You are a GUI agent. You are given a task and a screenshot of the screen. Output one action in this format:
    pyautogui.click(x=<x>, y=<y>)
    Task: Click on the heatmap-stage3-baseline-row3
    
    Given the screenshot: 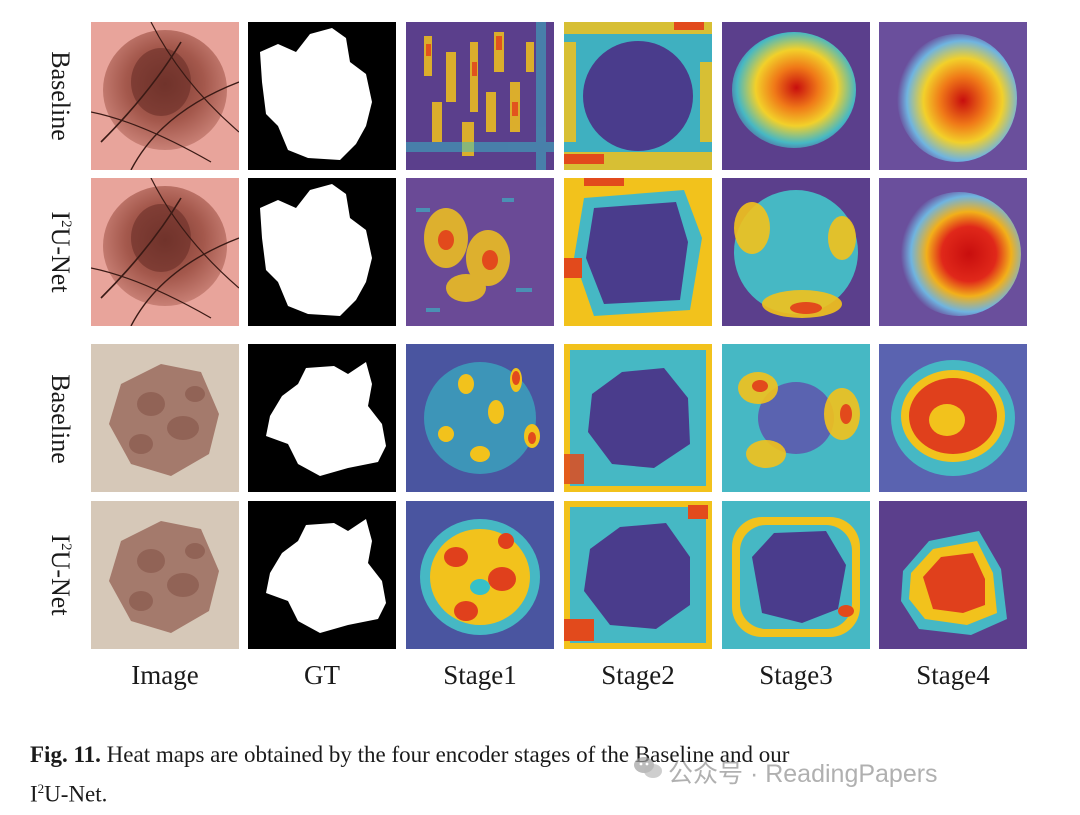 What is the action you would take?
    pyautogui.click(x=796, y=418)
    